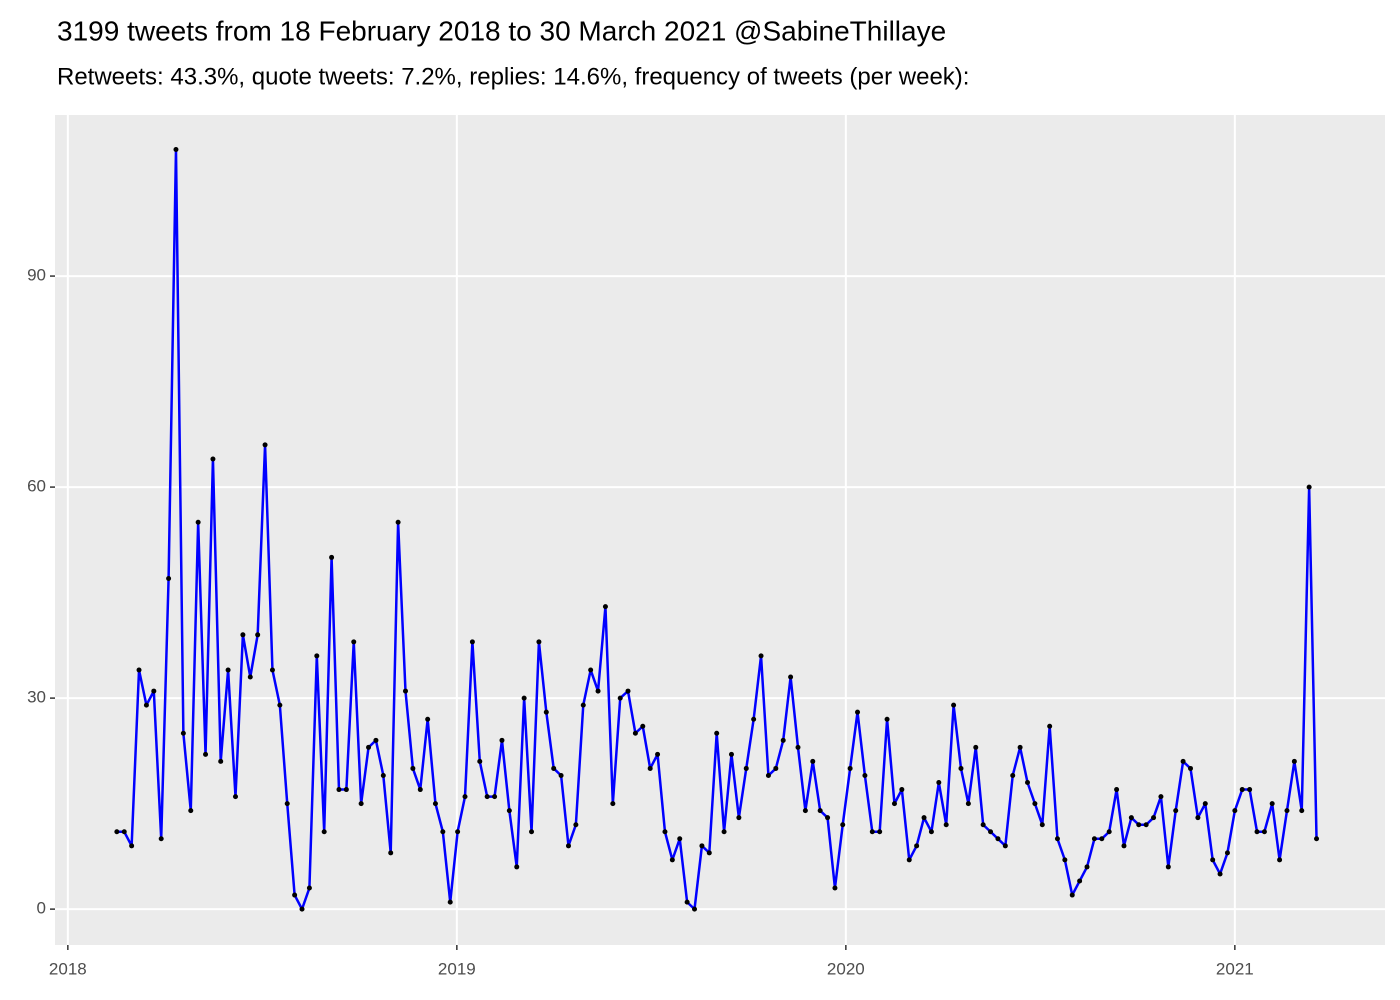 This screenshot has height=1000, width=1400. I want to click on y-tick-label: 90, so click(36, 275).